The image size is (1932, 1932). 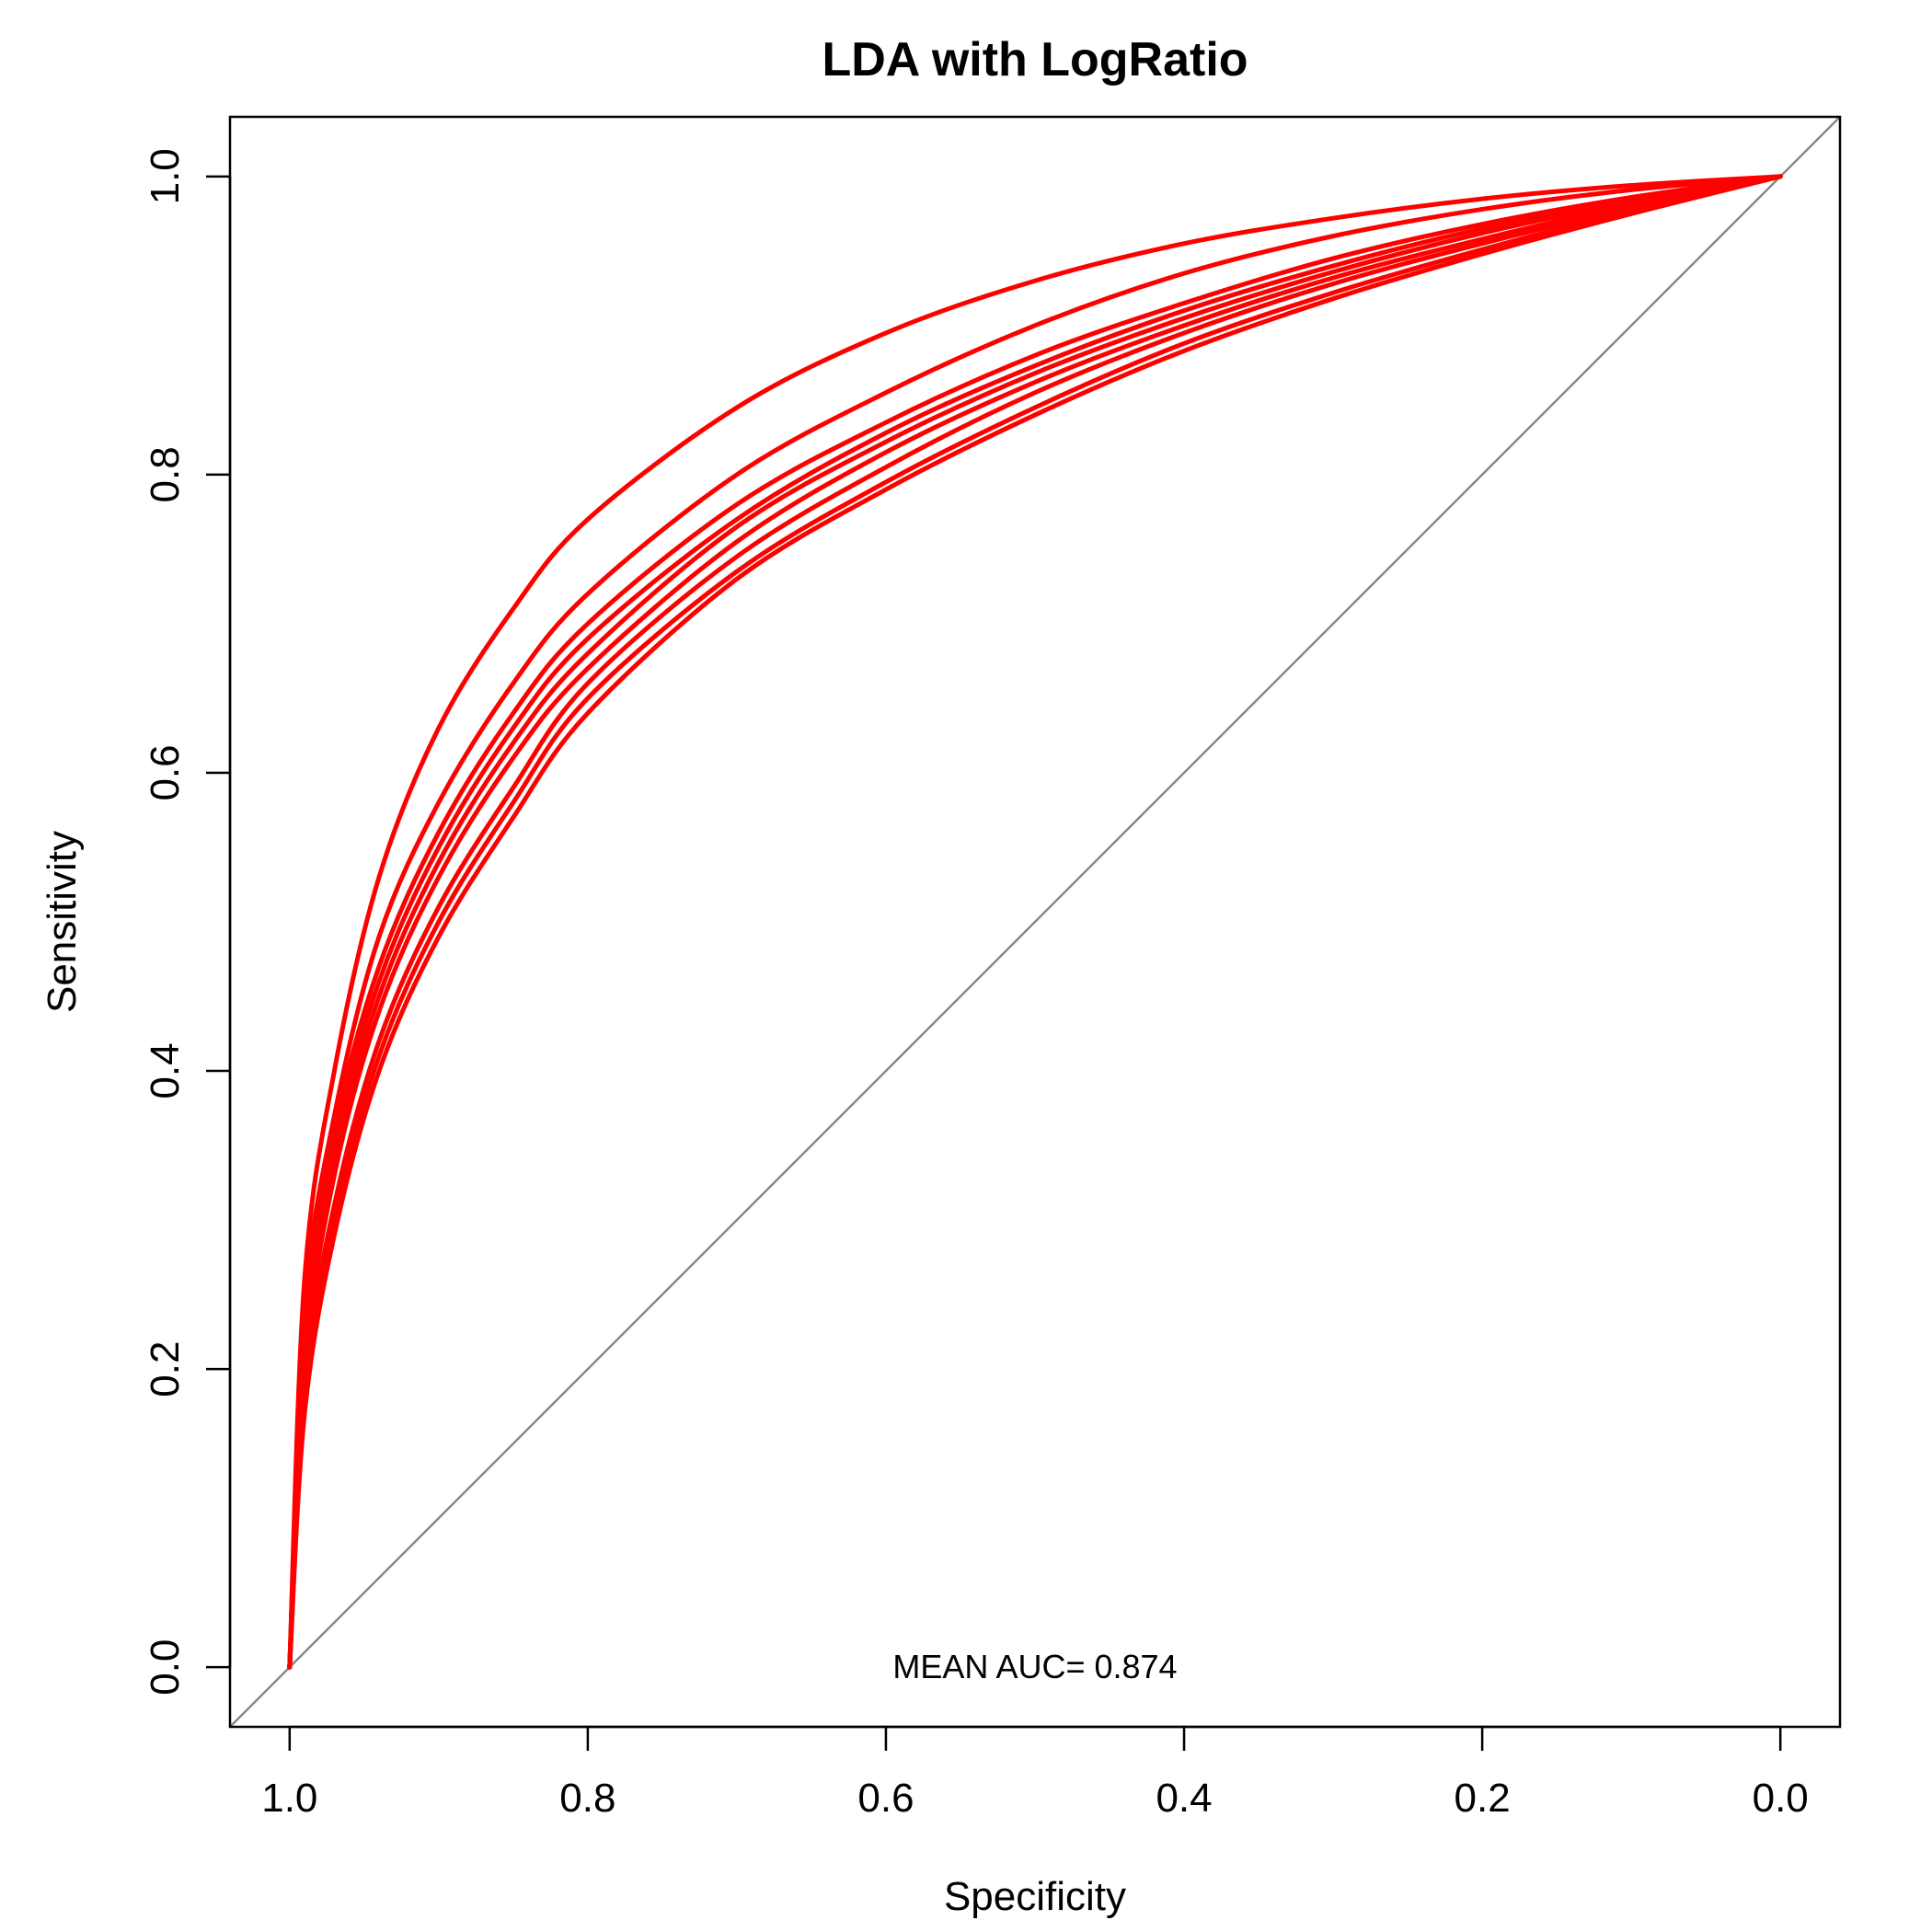 I want to click on y-tick-label: 1.0, so click(x=165, y=176).